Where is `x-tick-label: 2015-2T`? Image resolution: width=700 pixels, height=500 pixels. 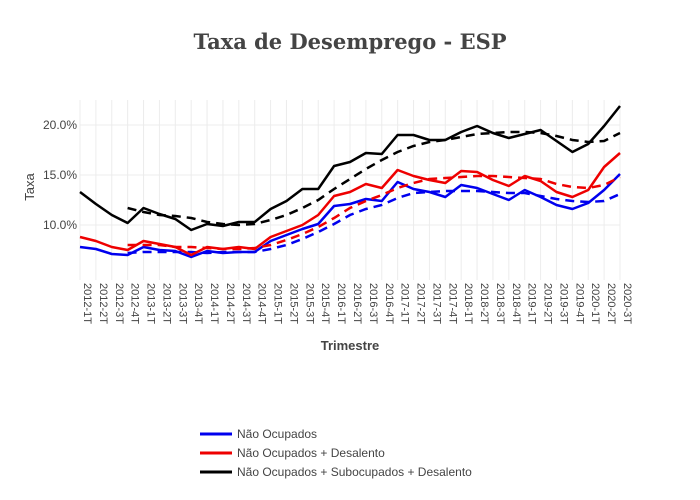
x-tick-label: 2015-2T is located at coordinates (293, 303).